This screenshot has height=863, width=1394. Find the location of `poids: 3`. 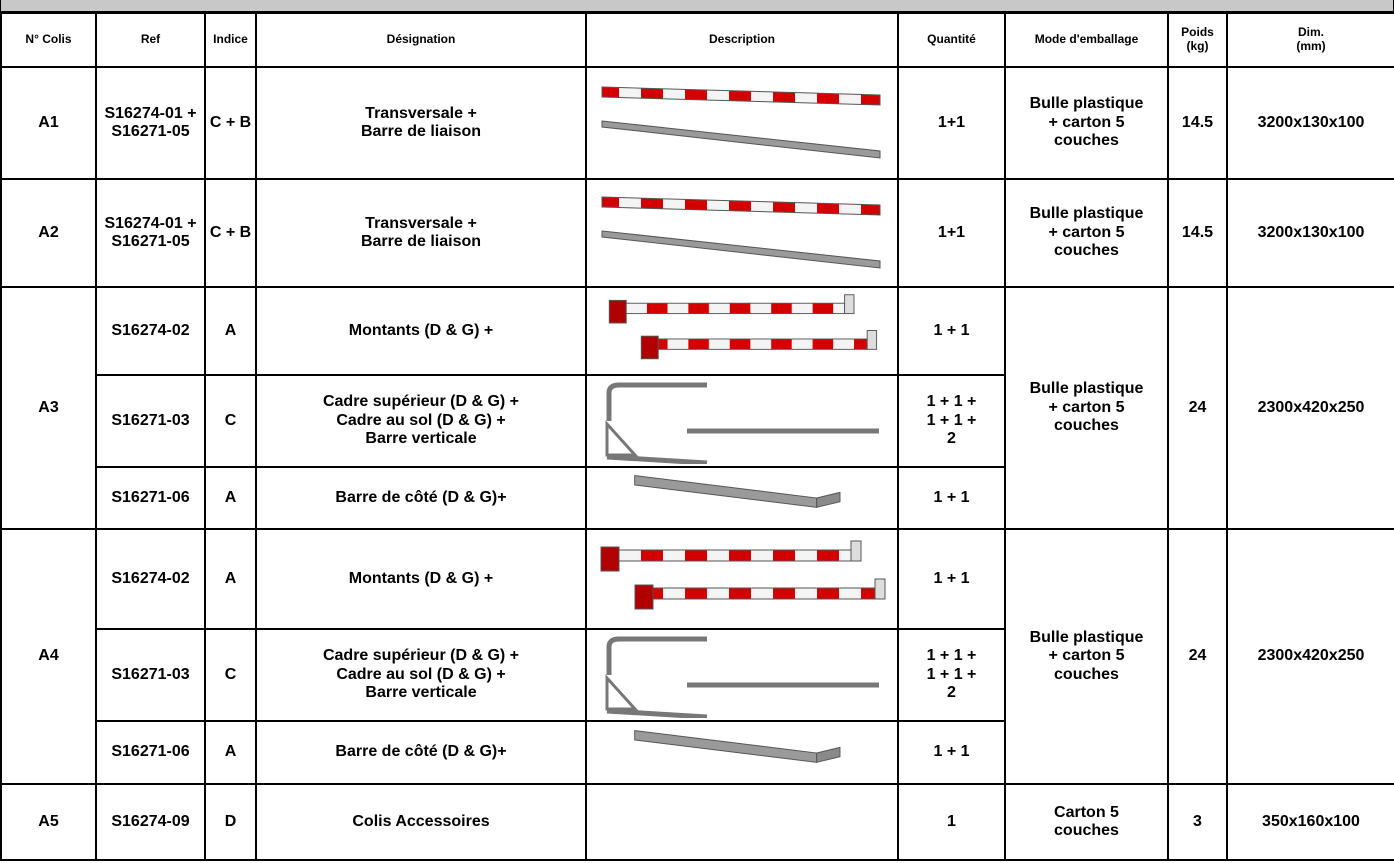

poids: 3 is located at coordinates (1197, 822).